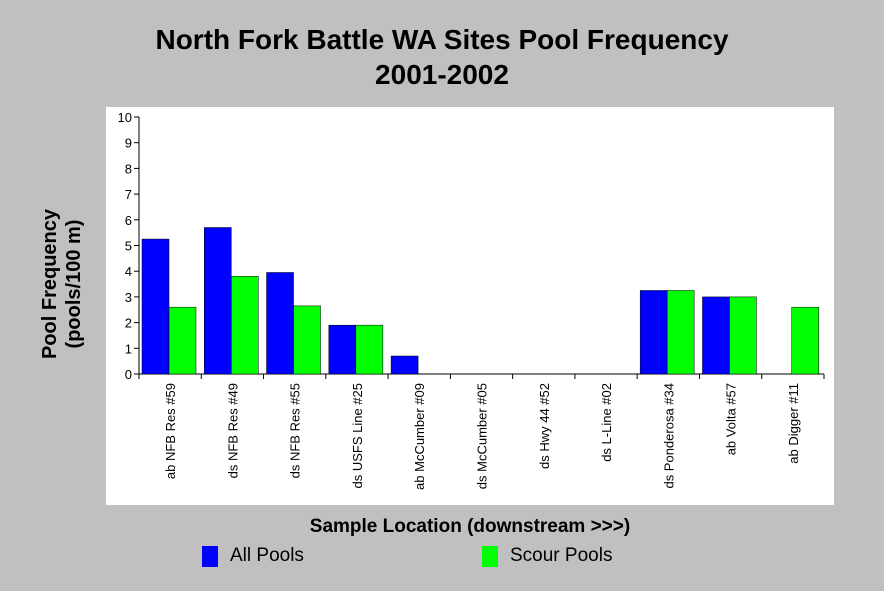  I want to click on x-tick-label: ds L-Line #02, so click(606, 422).